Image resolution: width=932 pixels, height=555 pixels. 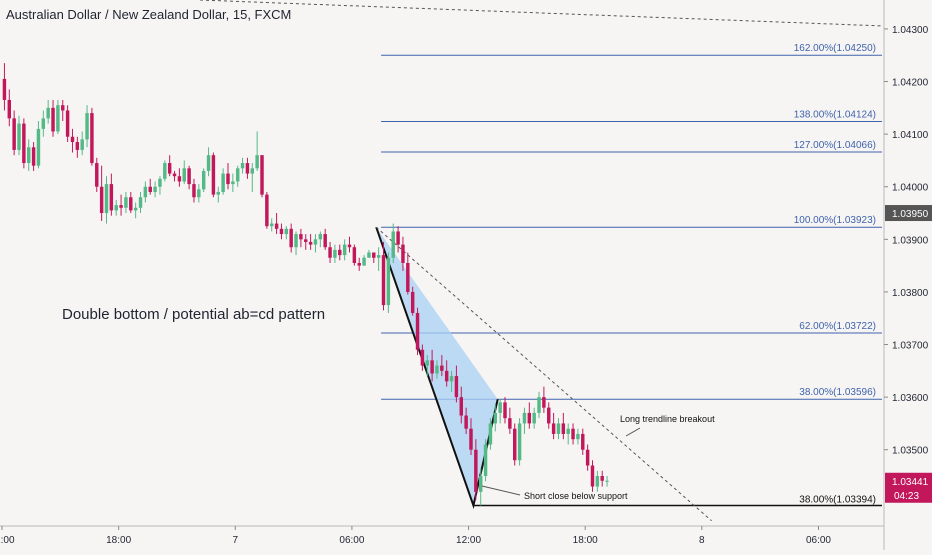 I want to click on y-tick-label: 1.03900, so click(x=910, y=240).